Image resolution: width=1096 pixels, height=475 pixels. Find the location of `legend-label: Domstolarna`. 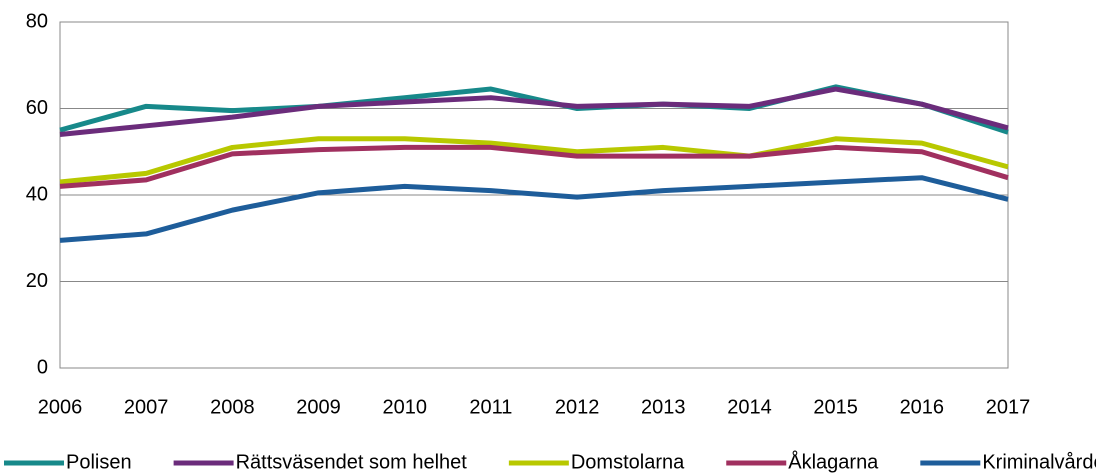

legend-label: Domstolarna is located at coordinates (628, 462).